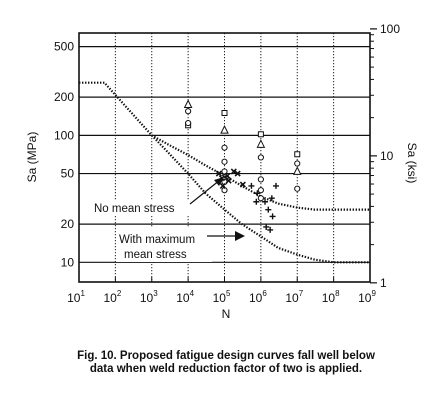 This screenshot has height=400, width=445. Describe the element at coordinates (185, 297) in the screenshot. I see `x-tick-label: 10⁴` at that location.